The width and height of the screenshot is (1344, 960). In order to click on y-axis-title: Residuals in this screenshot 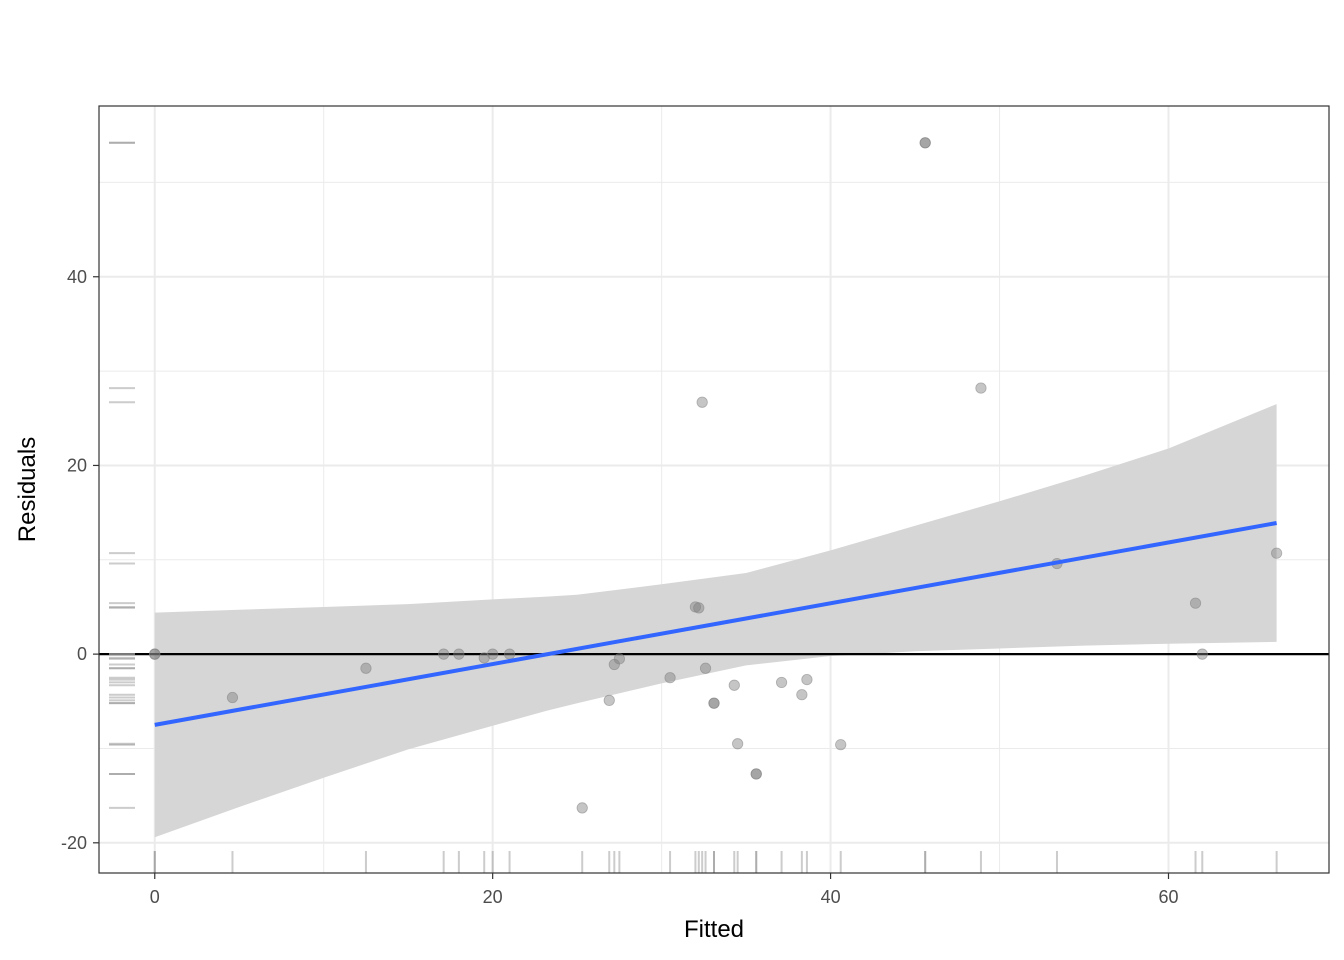, I will do `click(27, 489)`.